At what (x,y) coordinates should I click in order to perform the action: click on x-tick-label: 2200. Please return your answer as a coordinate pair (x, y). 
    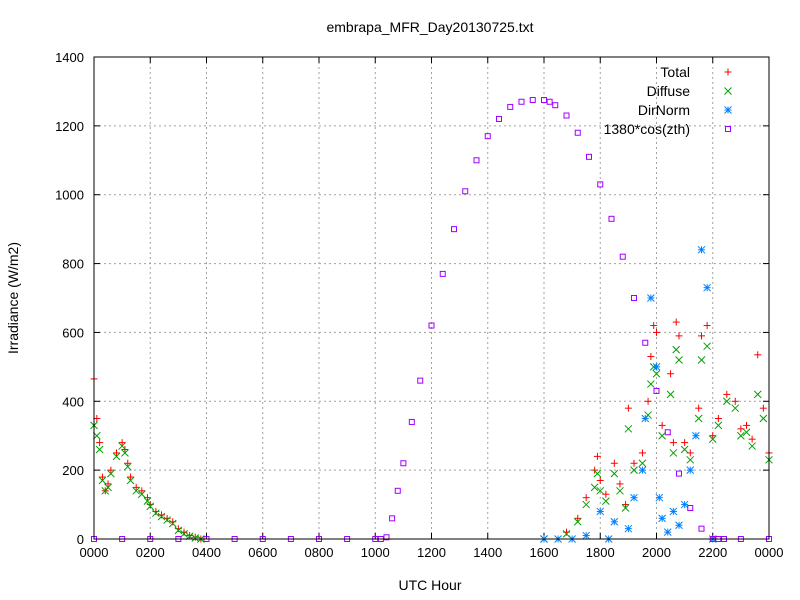
    Looking at the image, I should click on (712, 552).